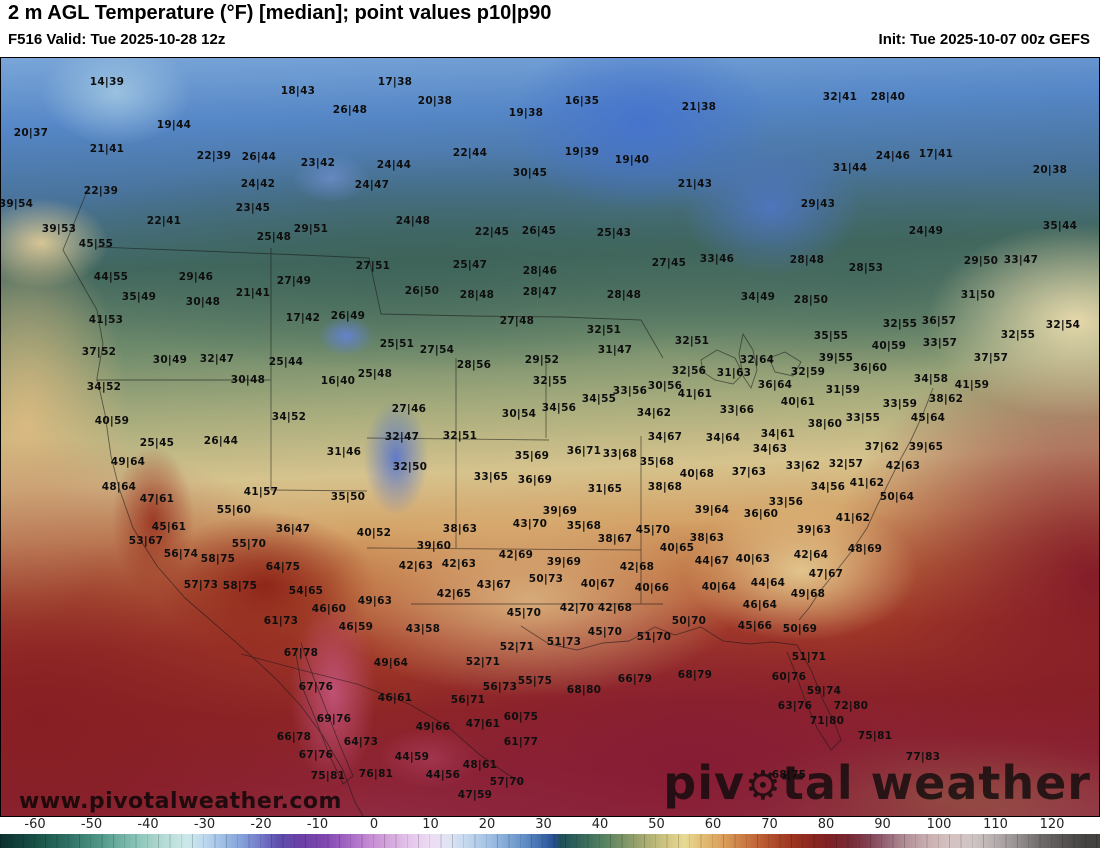 This screenshot has height=850, width=1100. What do you see at coordinates (893, 156) in the screenshot?
I see `point-value: 24|46` at bounding box center [893, 156].